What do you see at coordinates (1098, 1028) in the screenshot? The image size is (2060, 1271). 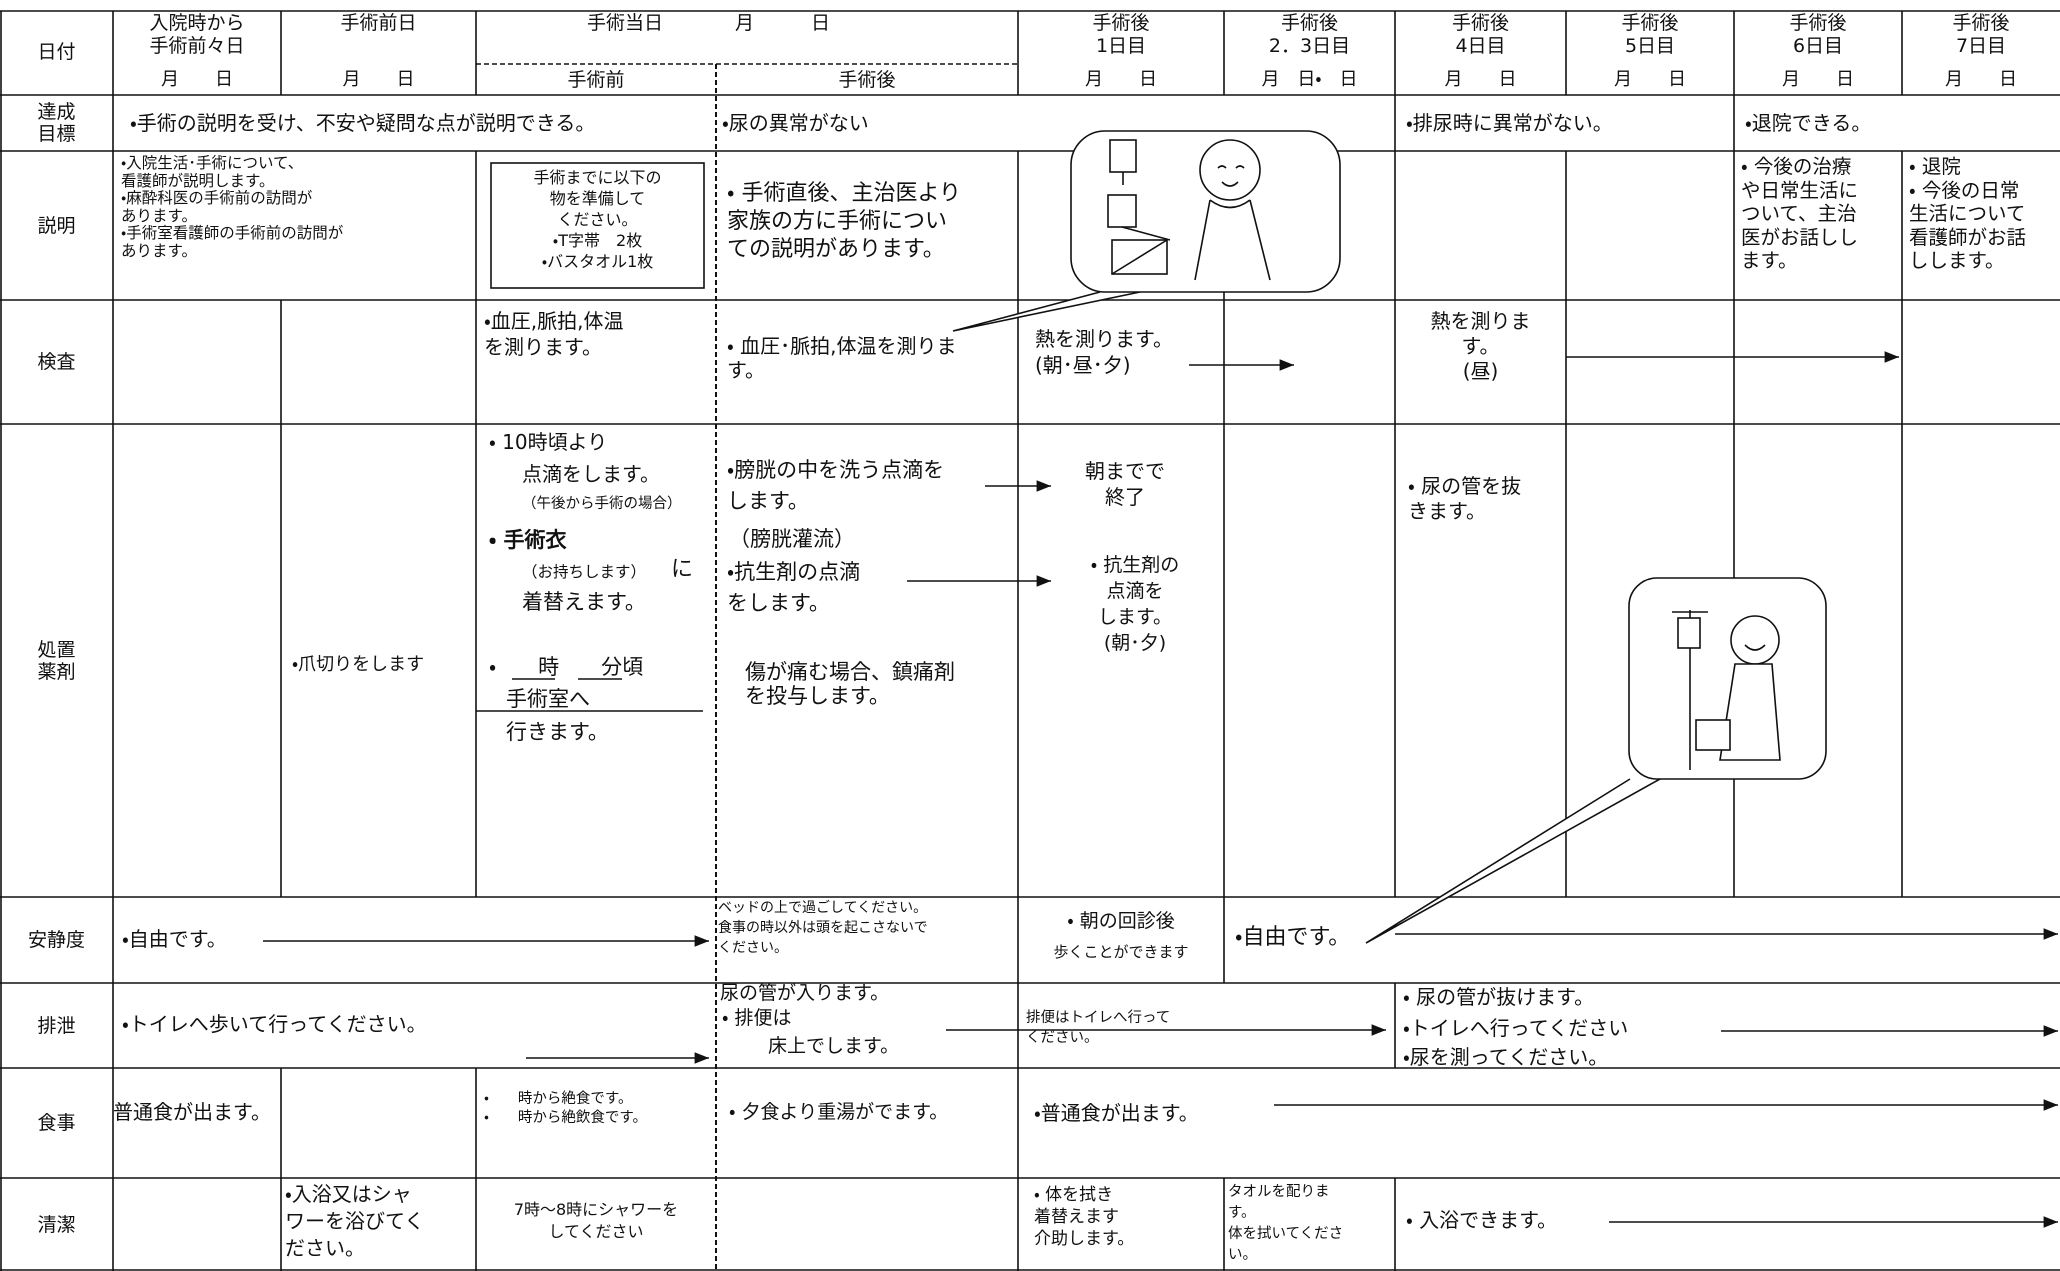 I see `cell-text: 排便はトイレへ行って ください。` at bounding box center [1098, 1028].